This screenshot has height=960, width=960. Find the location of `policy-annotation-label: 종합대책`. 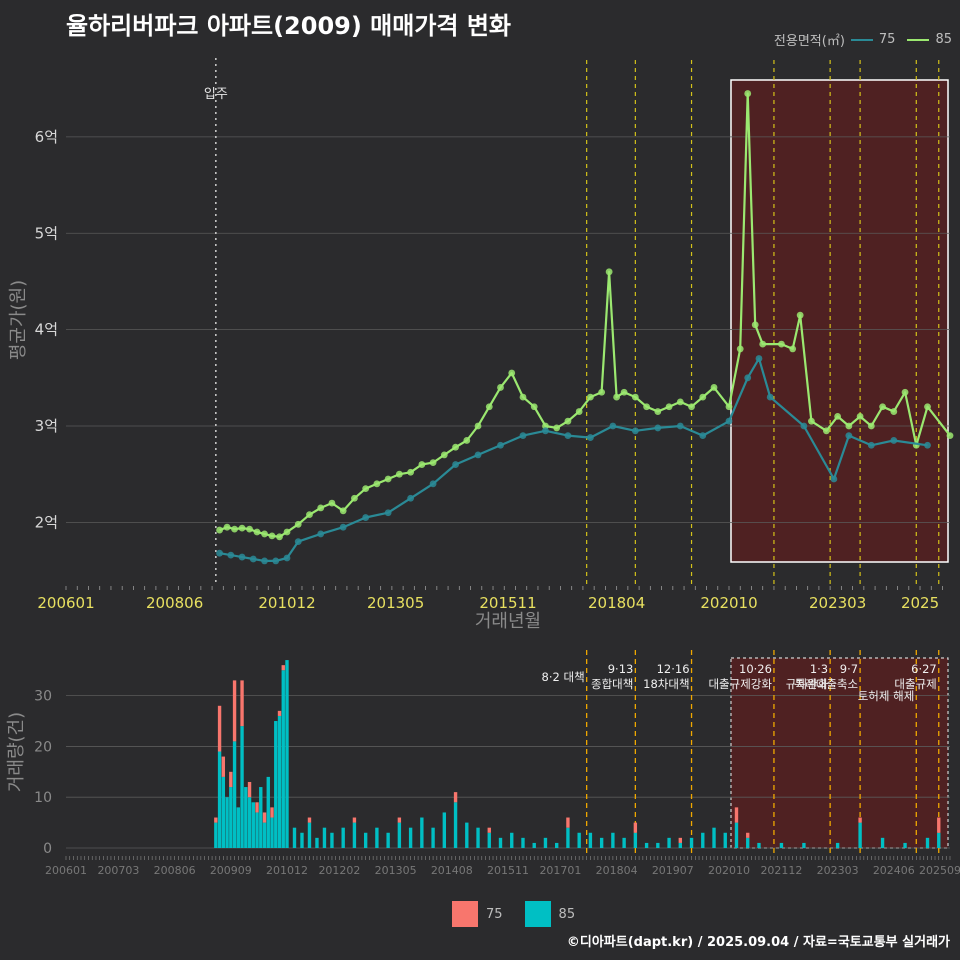

policy-annotation-label: 종합대책 is located at coordinates (612, 684).